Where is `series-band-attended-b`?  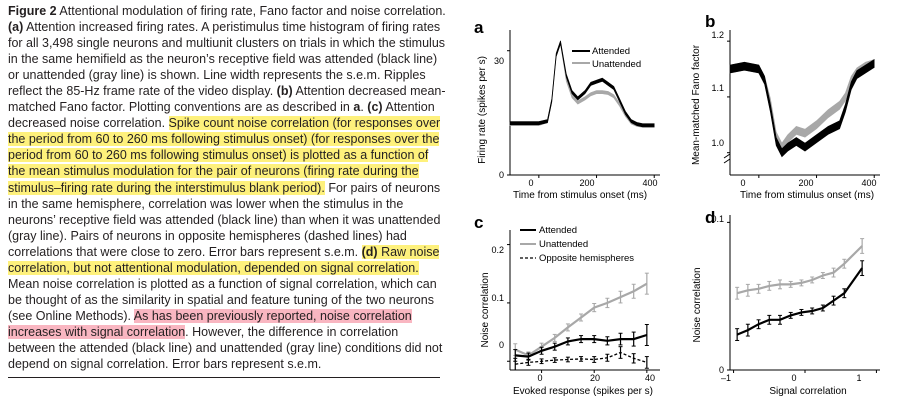
series-band-attended-b is located at coordinates (802, 108).